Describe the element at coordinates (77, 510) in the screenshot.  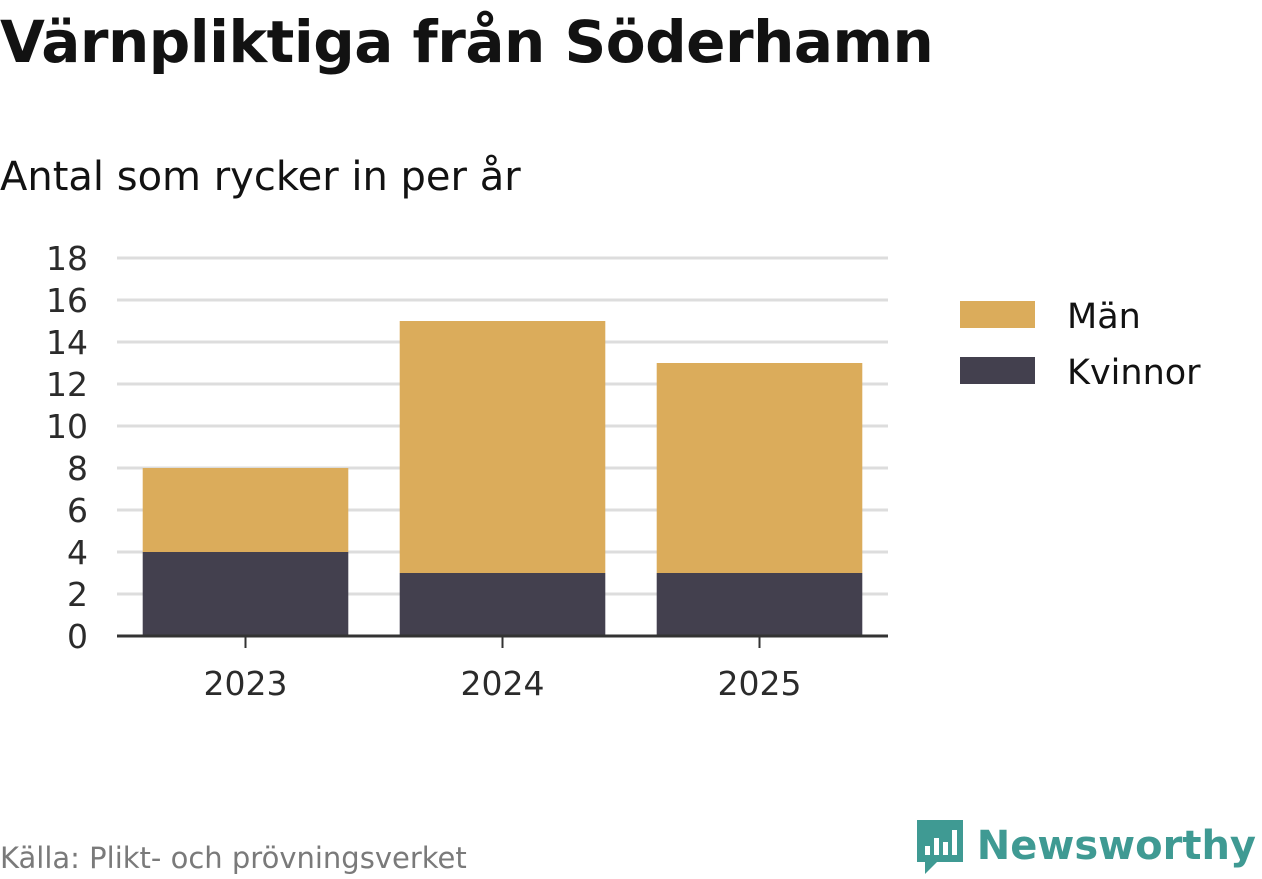
I see `y-tick-label: 6` at that location.